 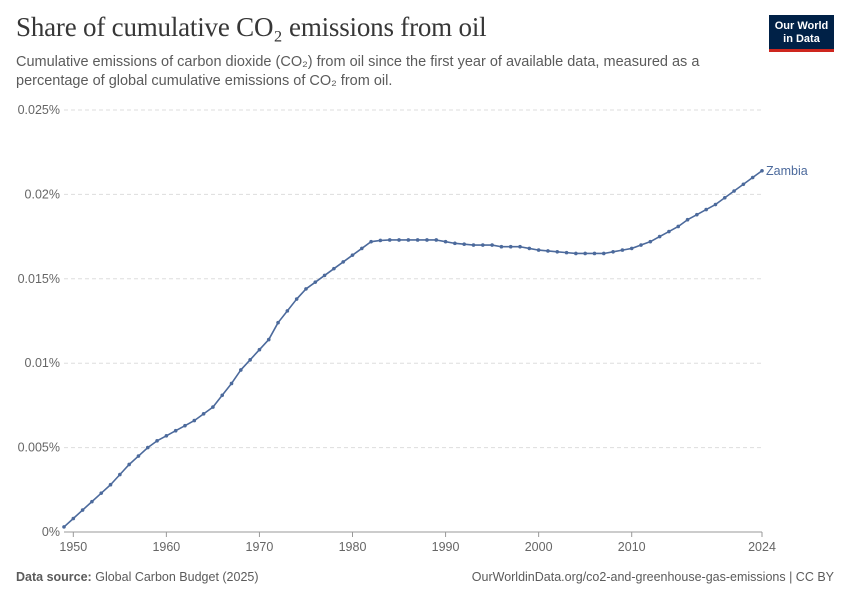 What do you see at coordinates (166, 547) in the screenshot?
I see `x-tick-label: 1960` at bounding box center [166, 547].